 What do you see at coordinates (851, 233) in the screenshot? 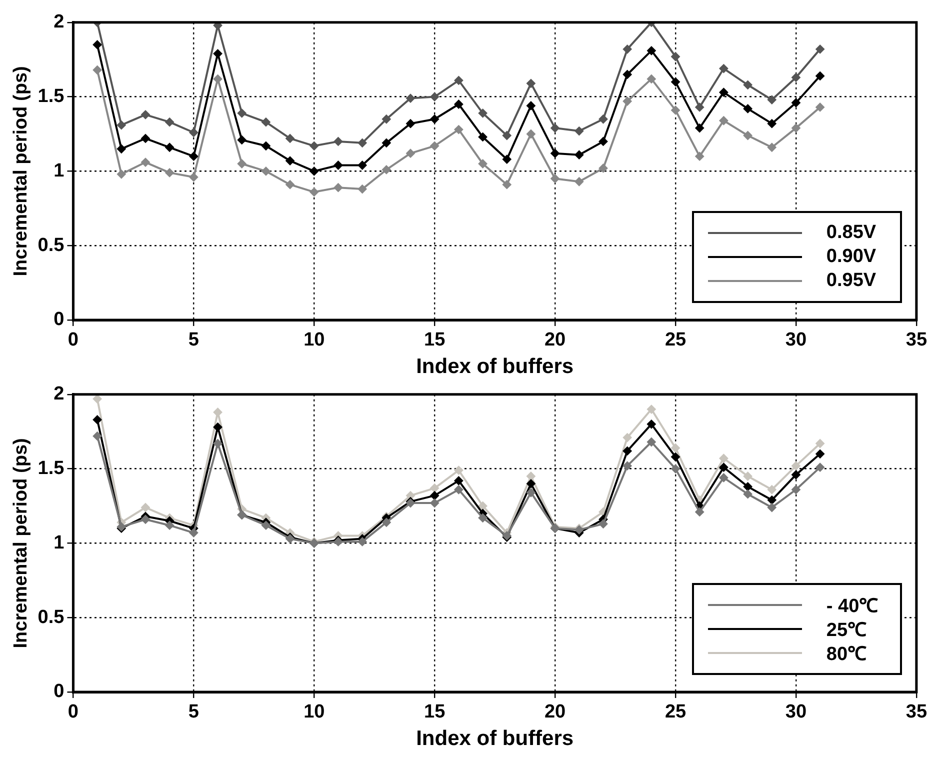
I see `legend-label: 0.85V` at bounding box center [851, 233].